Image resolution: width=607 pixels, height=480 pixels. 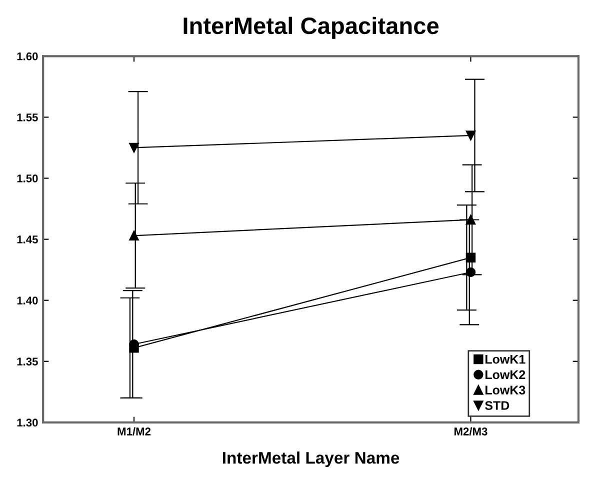 What do you see at coordinates (27, 118) in the screenshot?
I see `y-tick-label: 1.55` at bounding box center [27, 118].